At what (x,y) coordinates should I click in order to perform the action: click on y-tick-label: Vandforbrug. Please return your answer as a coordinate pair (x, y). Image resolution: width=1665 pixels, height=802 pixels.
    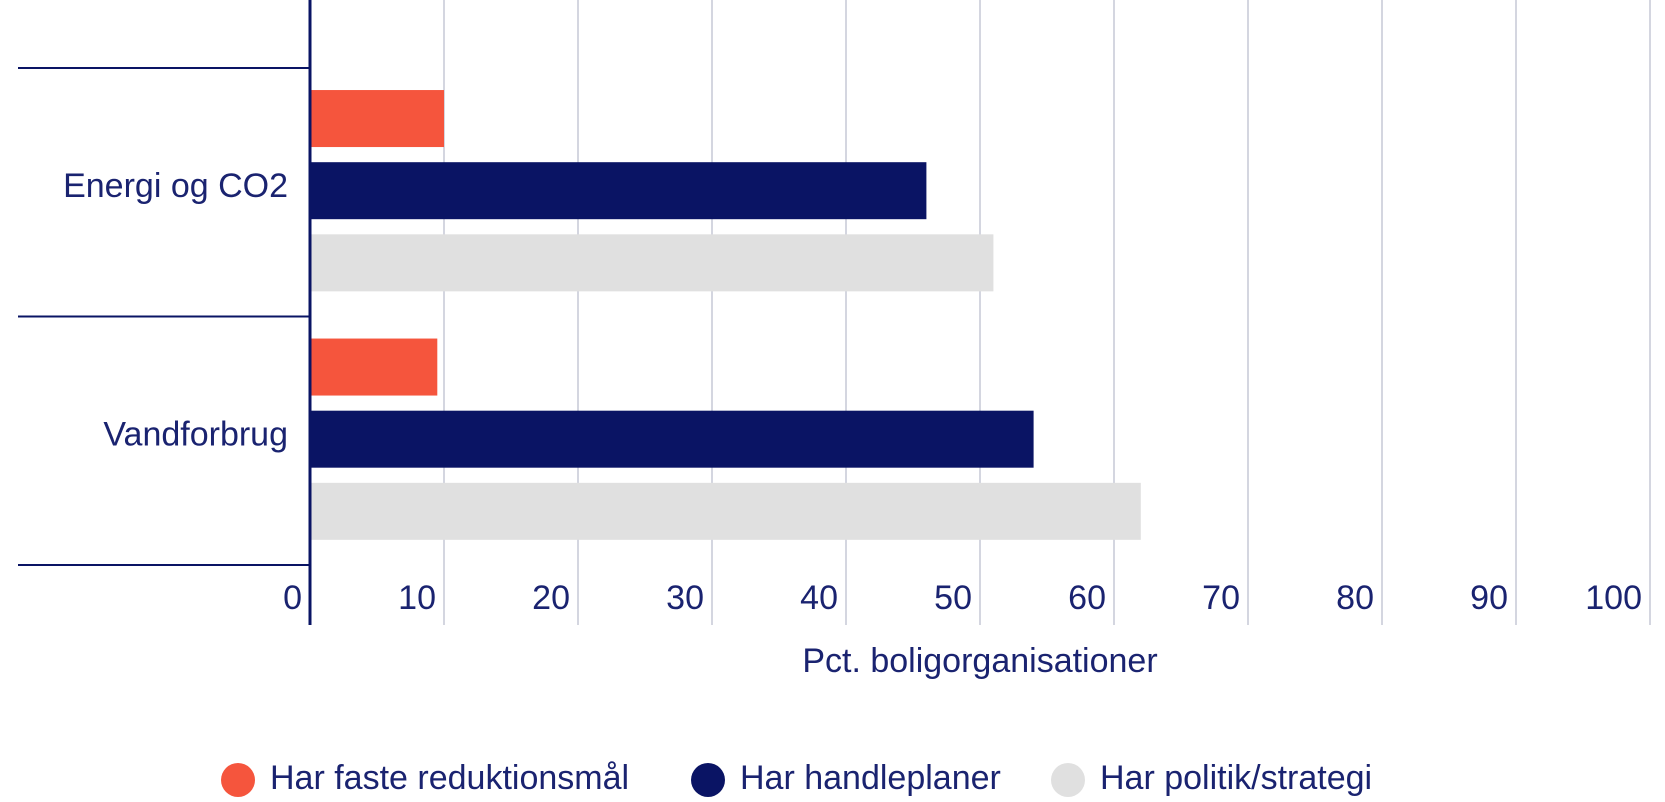
    Looking at the image, I should click on (195, 435).